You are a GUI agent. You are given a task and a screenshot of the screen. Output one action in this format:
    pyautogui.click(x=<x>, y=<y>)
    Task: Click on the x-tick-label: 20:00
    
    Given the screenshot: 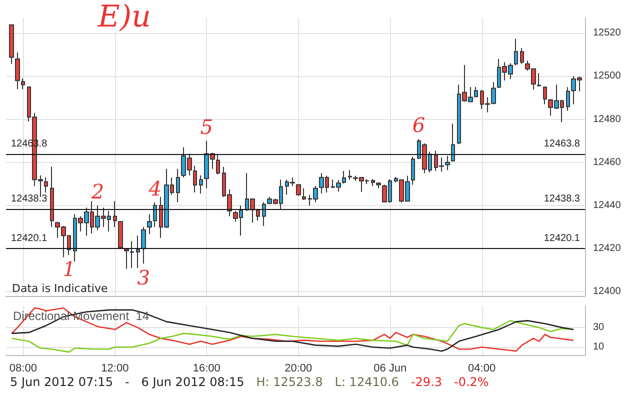 What is the action you would take?
    pyautogui.click(x=298, y=368)
    